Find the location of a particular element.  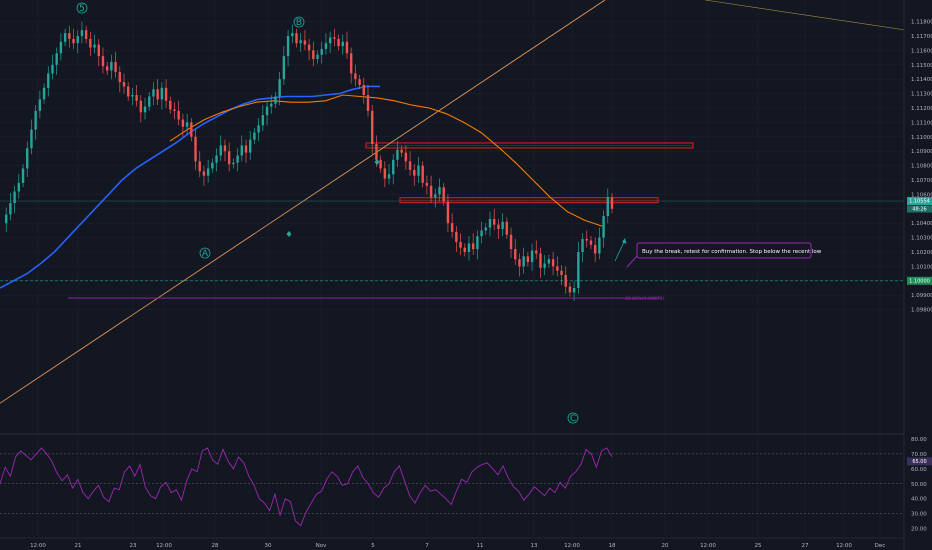

rsi-tick-1: 70.00 is located at coordinates (919, 455).